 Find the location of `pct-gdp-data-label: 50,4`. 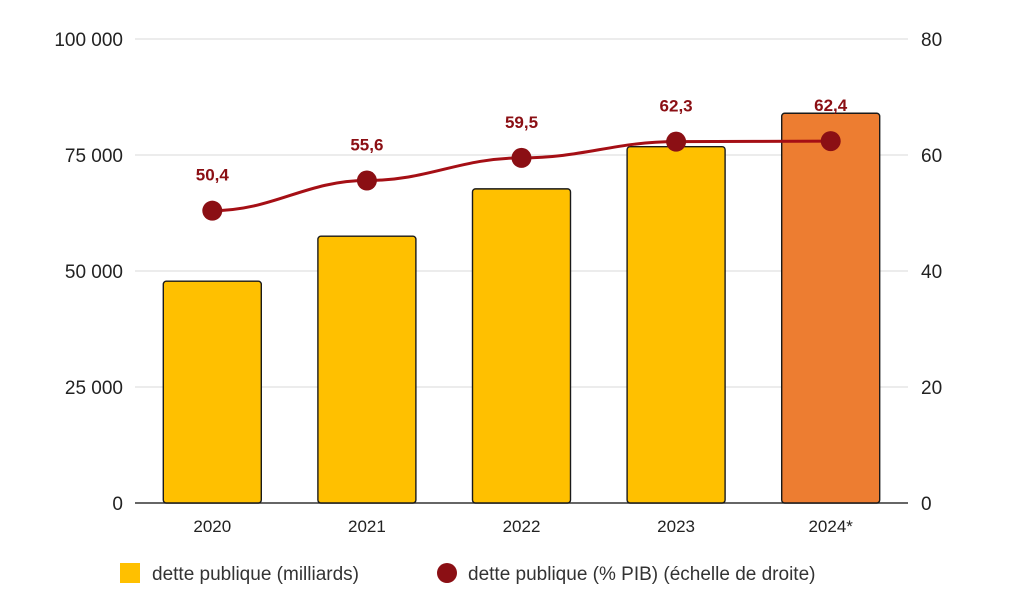

pct-gdp-data-label: 50,4 is located at coordinates (213, 175).